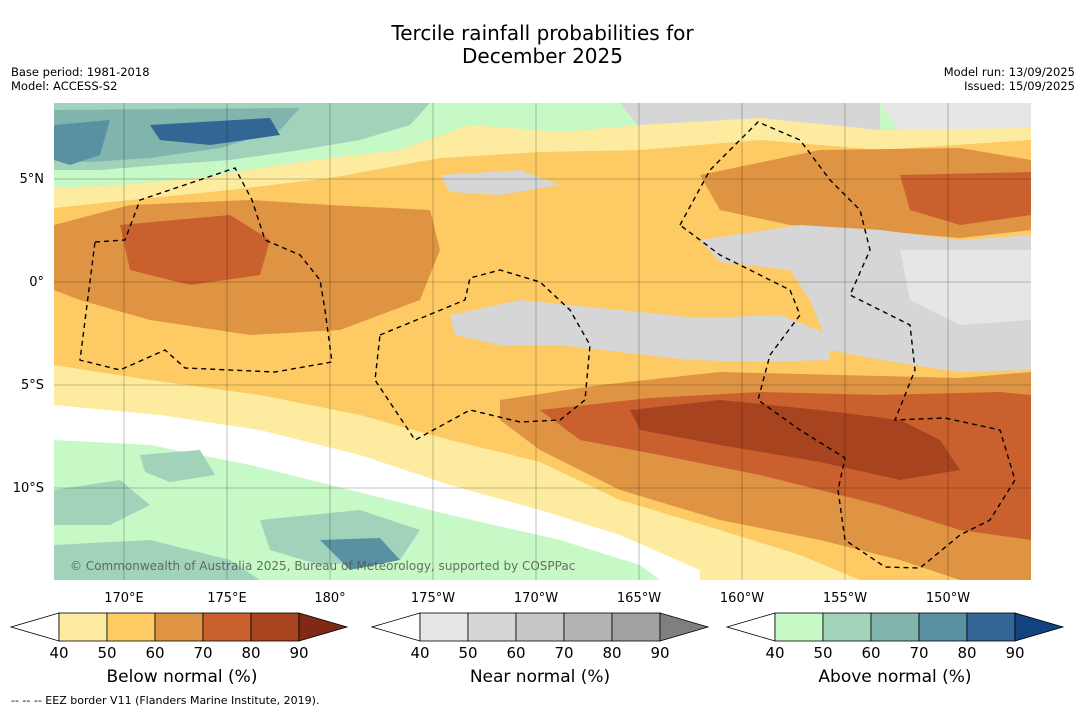  What do you see at coordinates (32, 385) in the screenshot?
I see `lat-label: 5°S` at bounding box center [32, 385].